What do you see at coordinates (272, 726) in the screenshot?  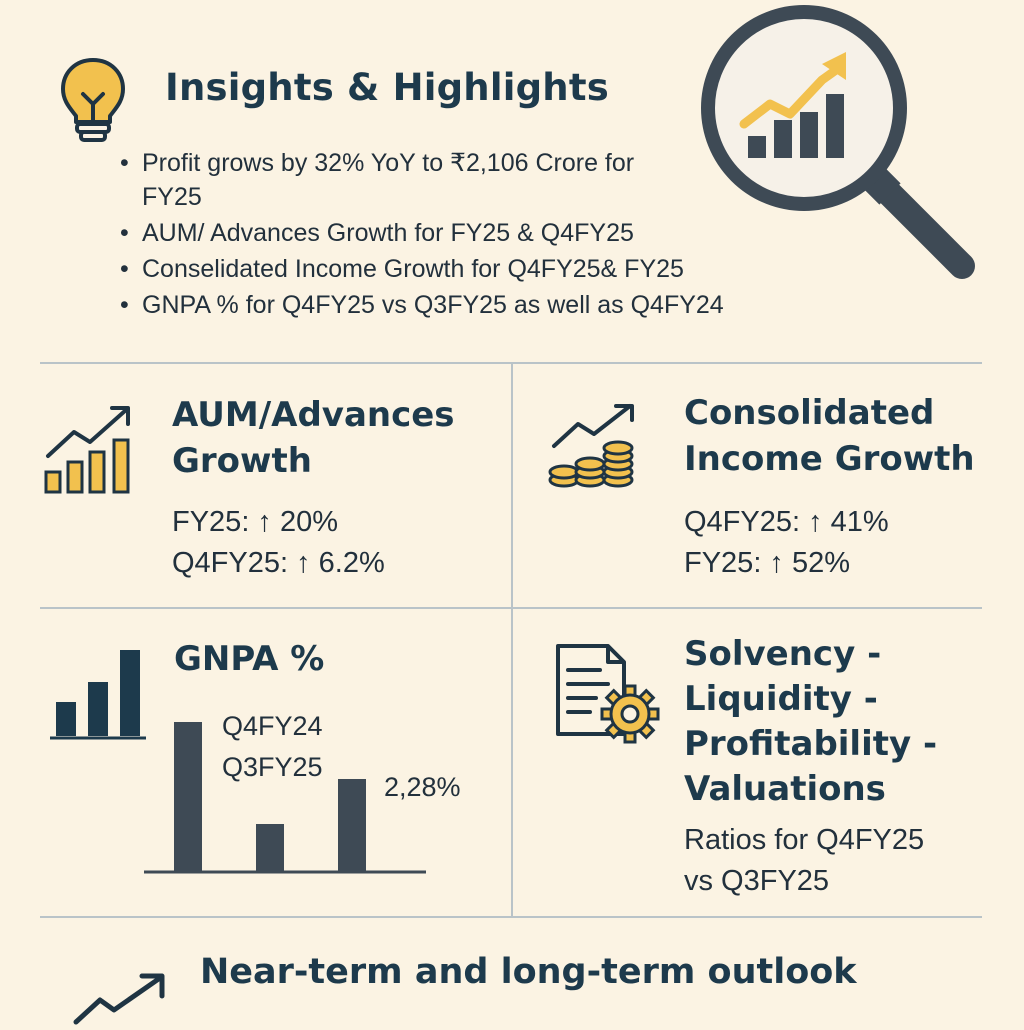 I see `gnpa-label-q4fy24: Q4FY24` at bounding box center [272, 726].